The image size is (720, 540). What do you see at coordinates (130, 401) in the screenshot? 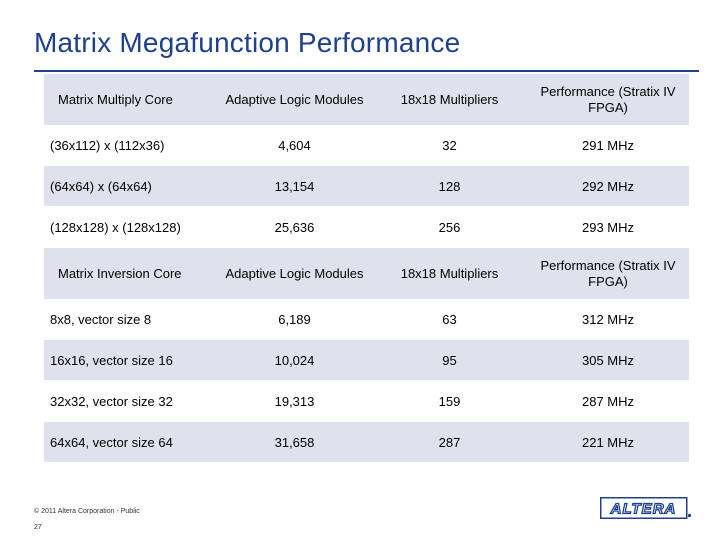
I see `table-cell: 32x32, vector size 32` at bounding box center [130, 401].